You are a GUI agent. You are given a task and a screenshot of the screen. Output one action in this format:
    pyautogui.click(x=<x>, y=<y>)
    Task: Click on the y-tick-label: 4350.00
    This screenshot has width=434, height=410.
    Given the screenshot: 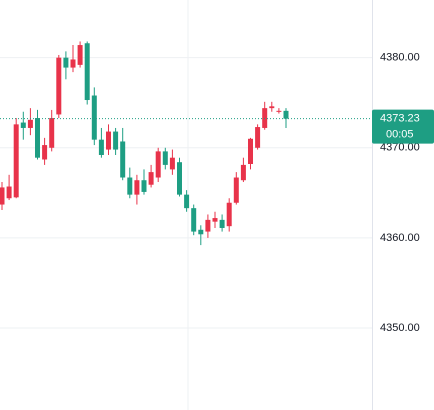 What is the action you would take?
    pyautogui.click(x=400, y=328)
    